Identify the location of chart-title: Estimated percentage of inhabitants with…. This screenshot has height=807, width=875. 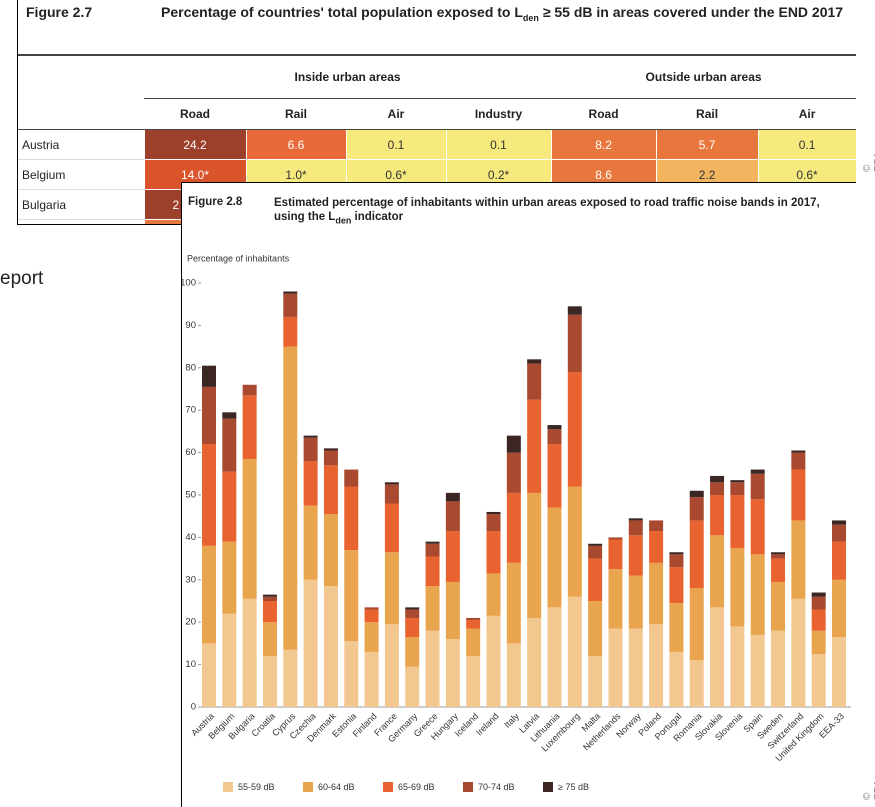
(561, 211).